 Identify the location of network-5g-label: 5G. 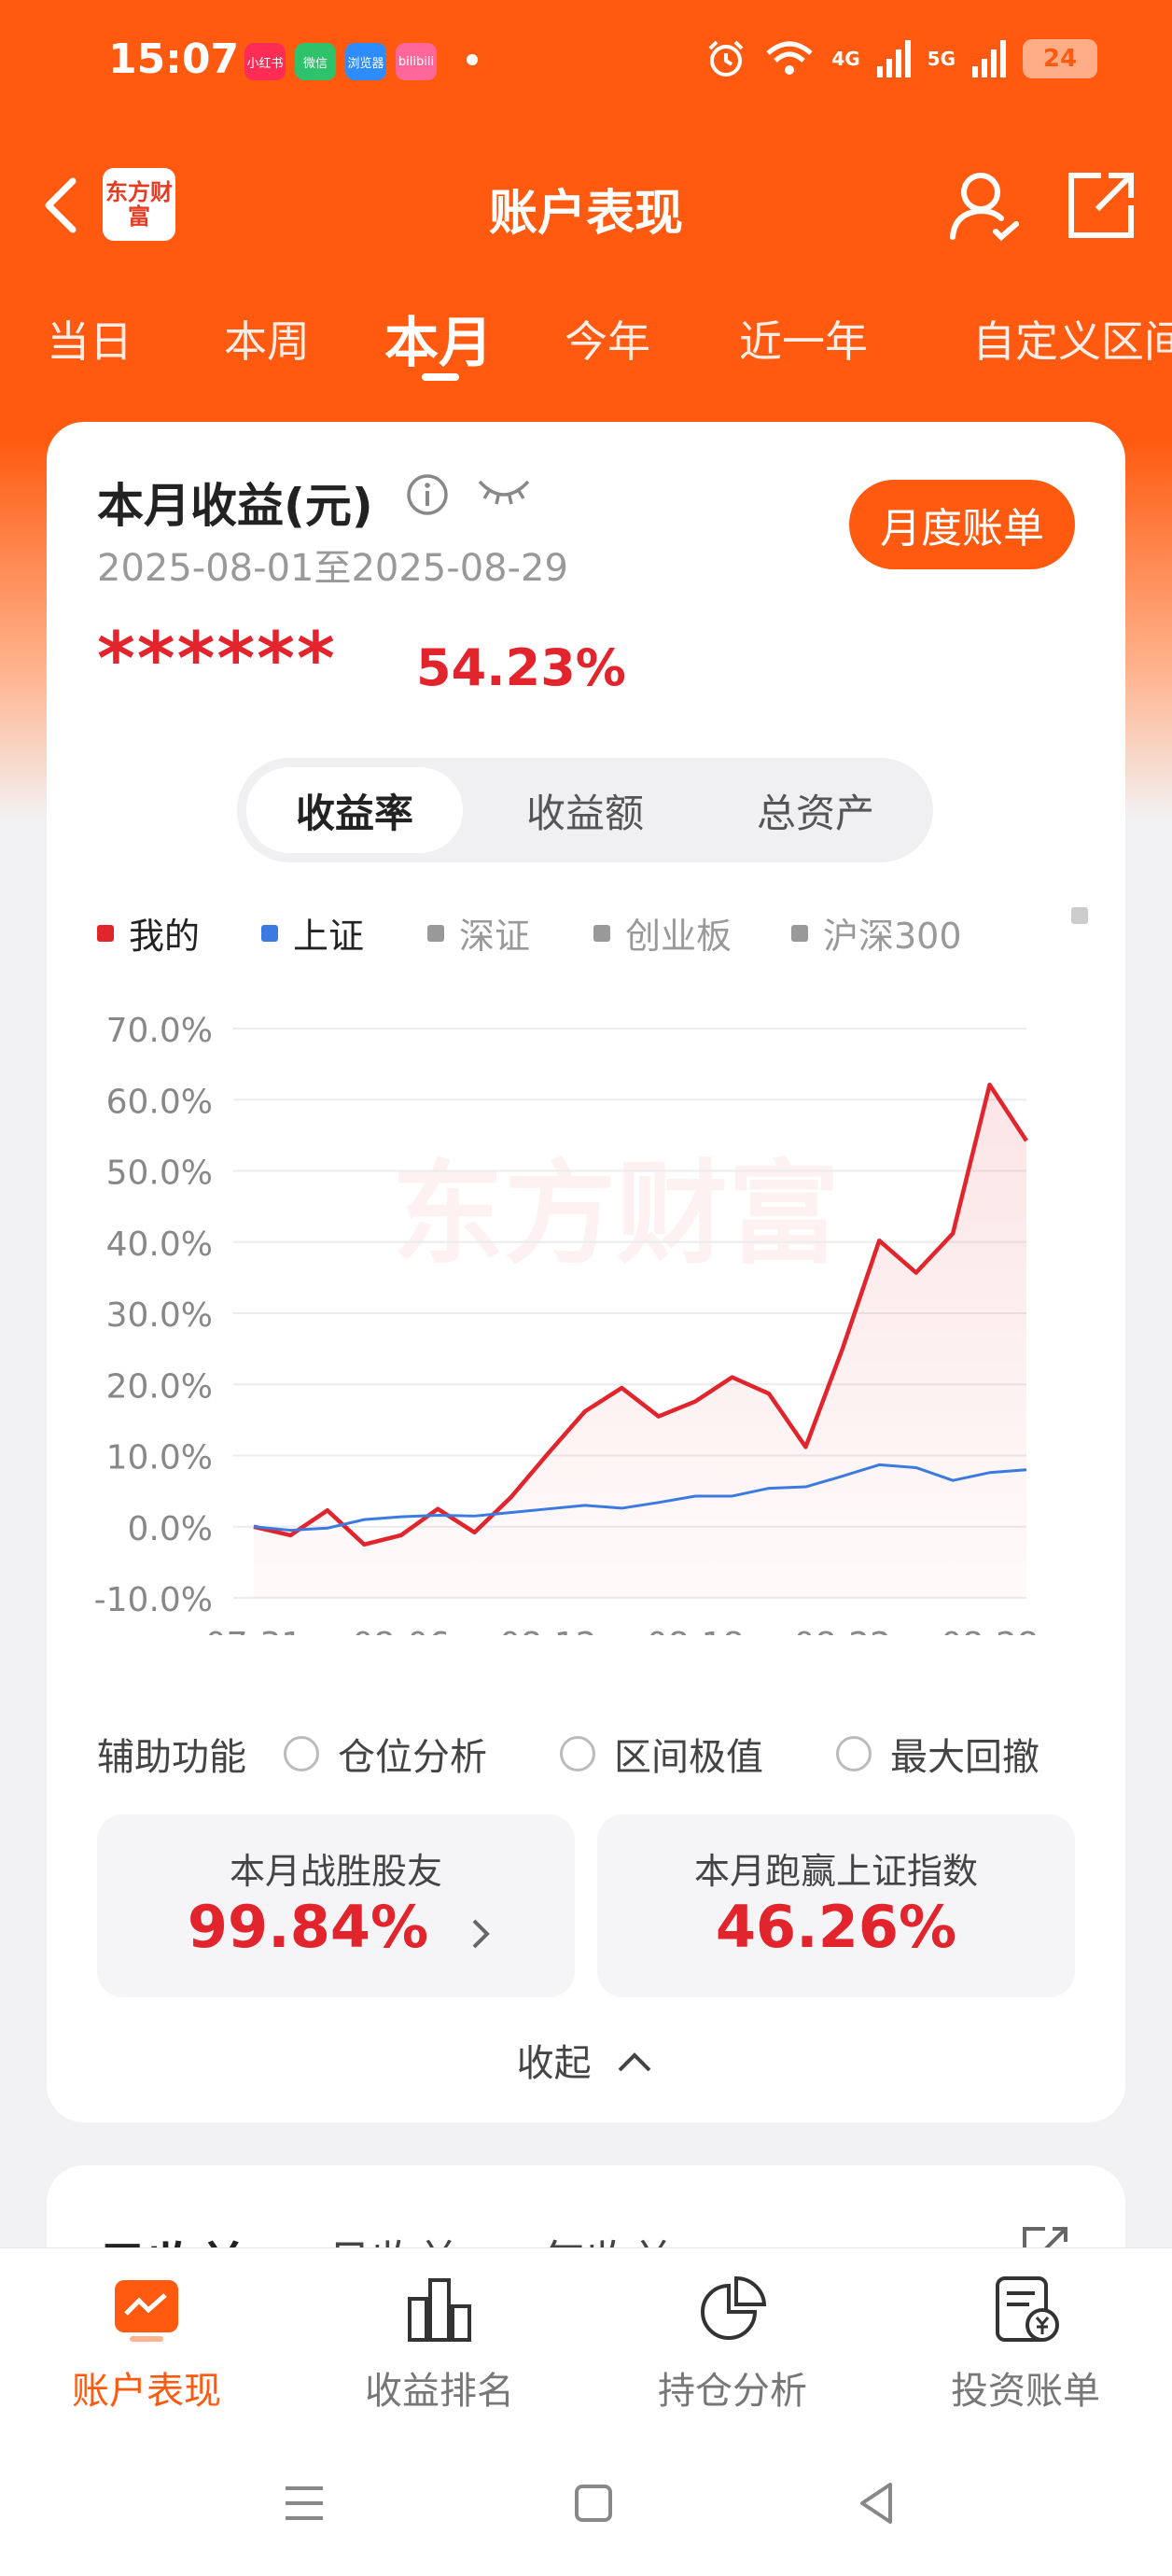
(941, 59).